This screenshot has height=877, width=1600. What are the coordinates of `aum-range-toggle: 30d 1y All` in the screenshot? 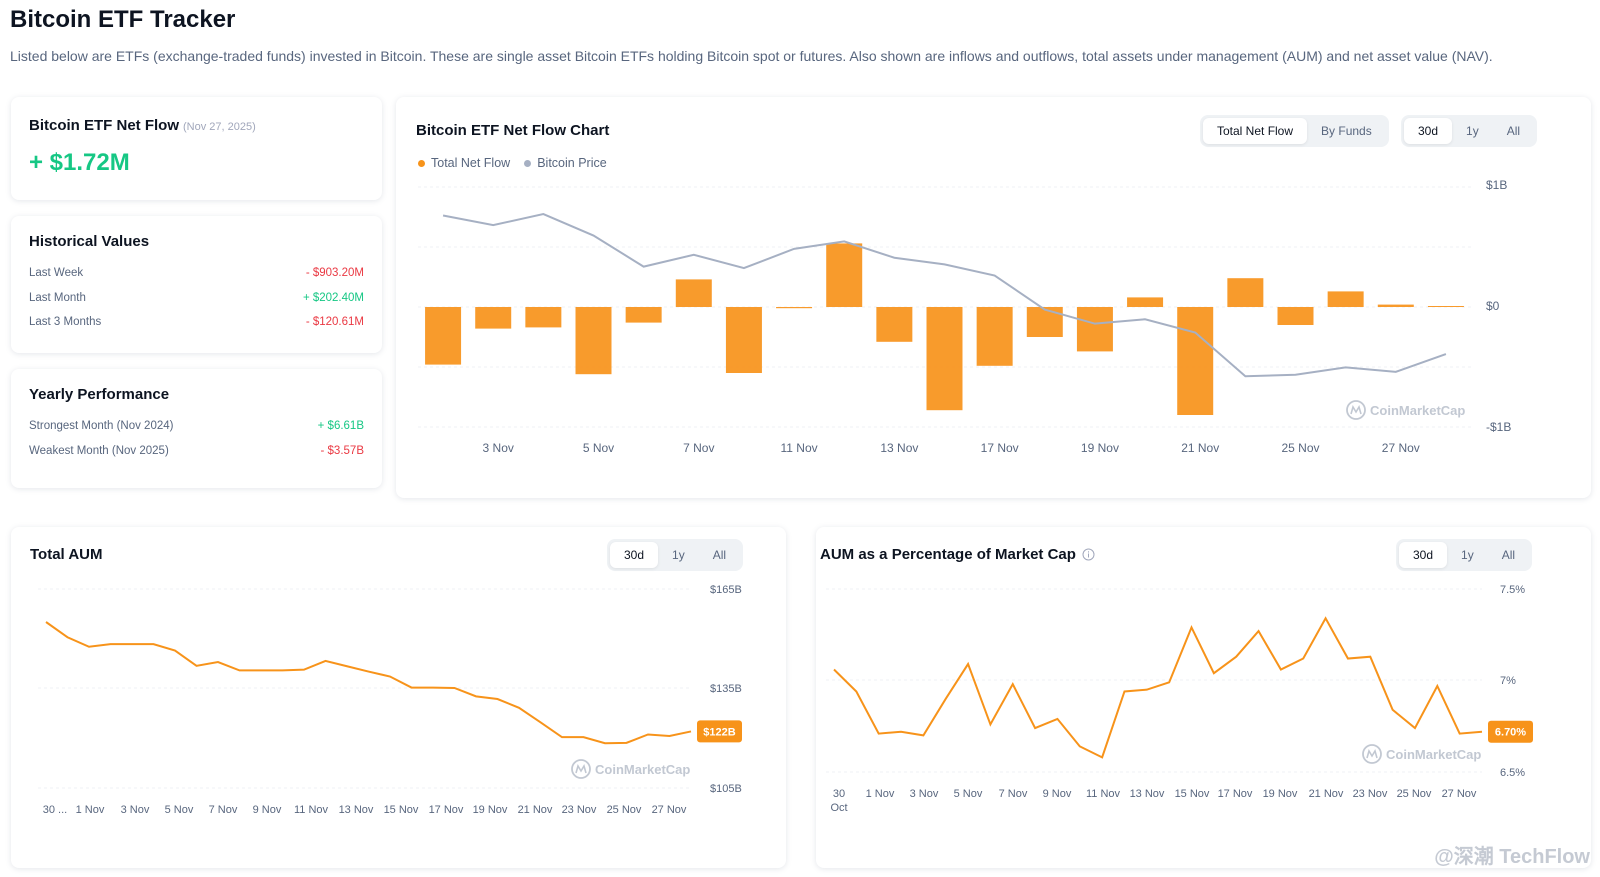 It's located at (675, 555).